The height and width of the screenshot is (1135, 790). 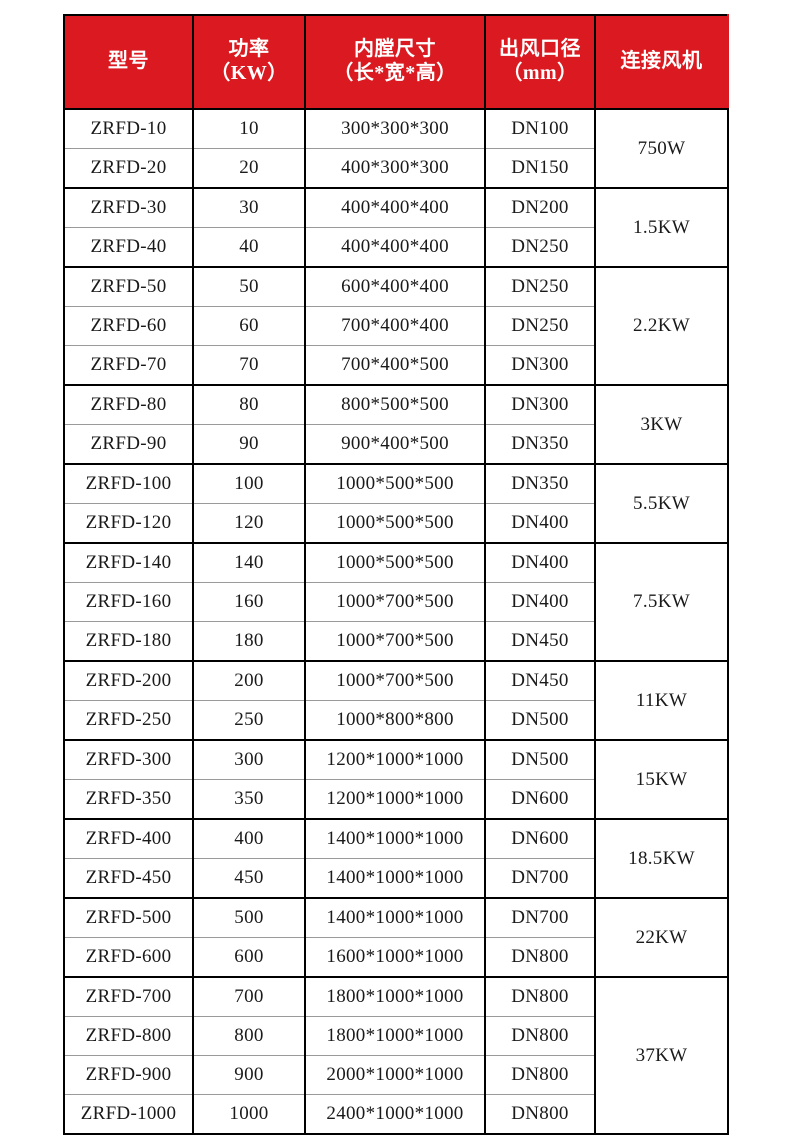 I want to click on cell-fan-motor: 2.2KW, so click(x=661, y=326).